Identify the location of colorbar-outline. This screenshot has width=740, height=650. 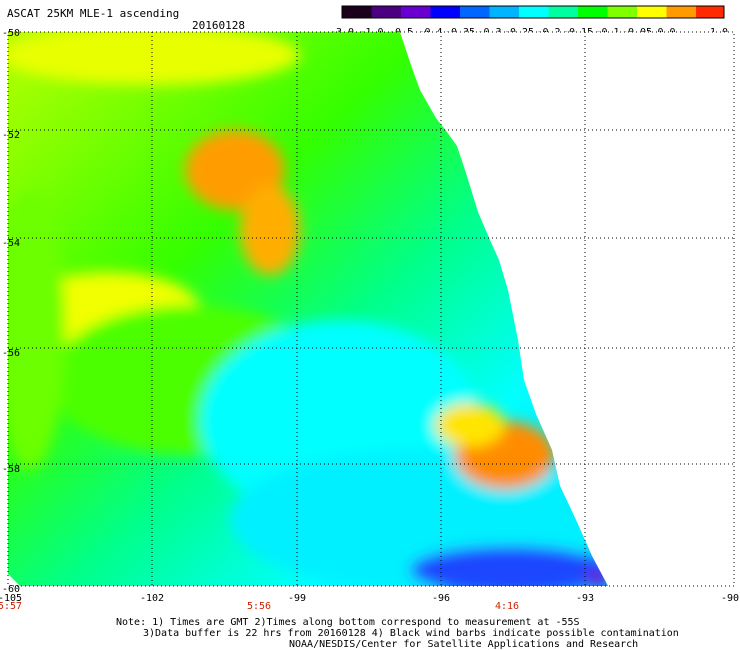
(533, 12).